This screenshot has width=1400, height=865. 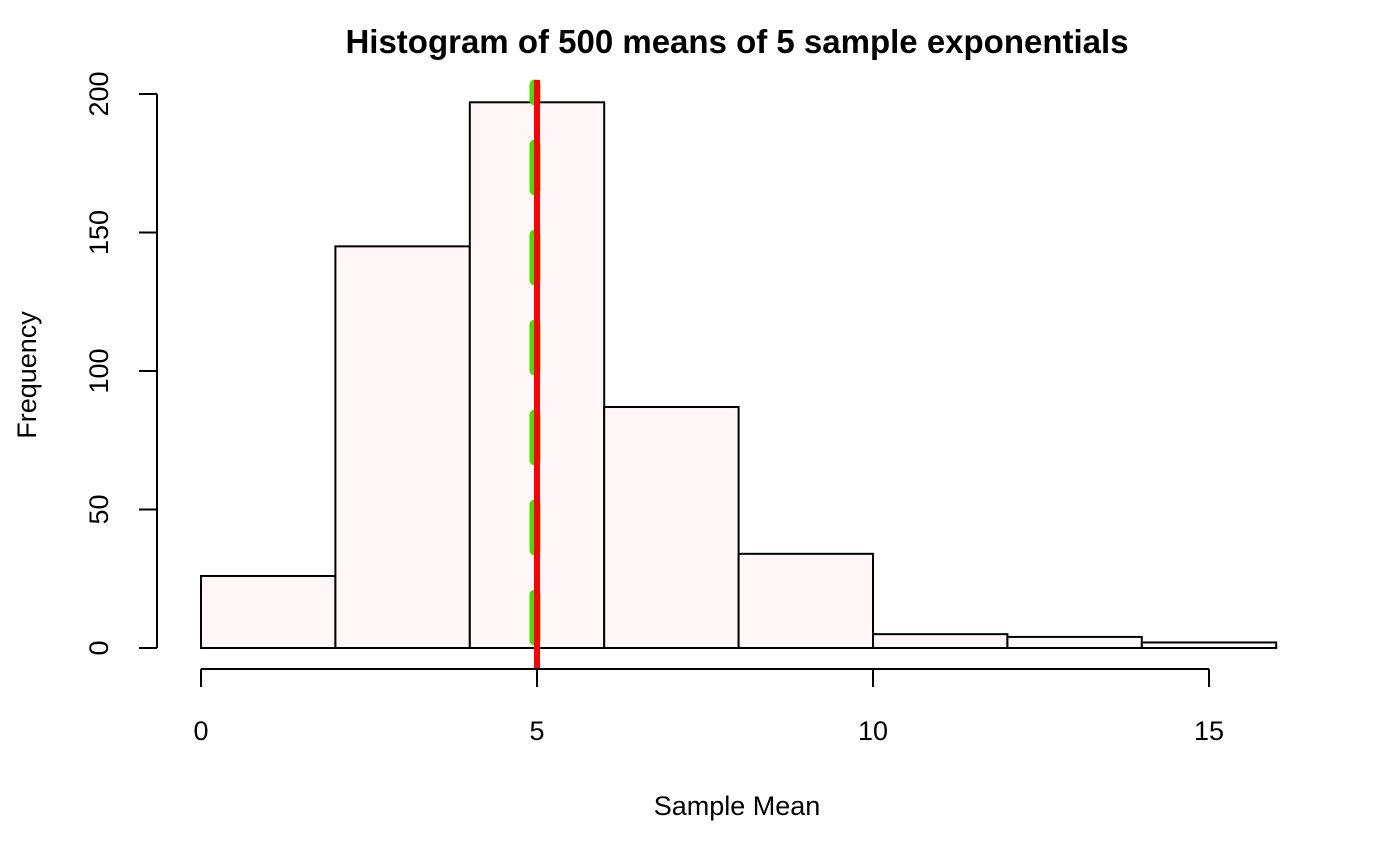 I want to click on y-tick-label-150: 150, so click(x=99, y=232).